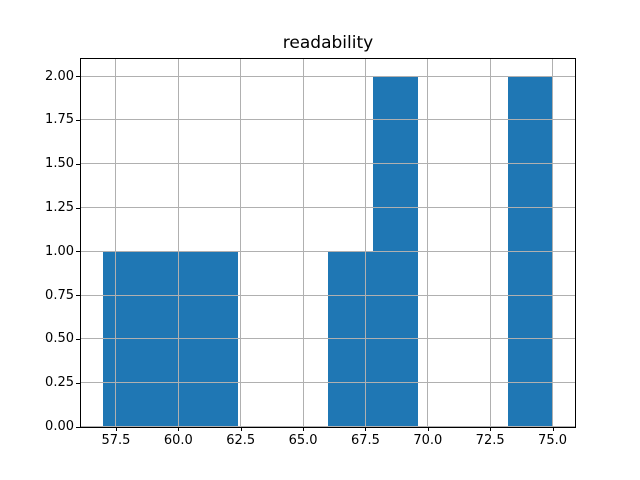 Image resolution: width=640 pixels, height=480 pixels. Describe the element at coordinates (59, 339) in the screenshot. I see `y-tick-label: 0.50` at that location.